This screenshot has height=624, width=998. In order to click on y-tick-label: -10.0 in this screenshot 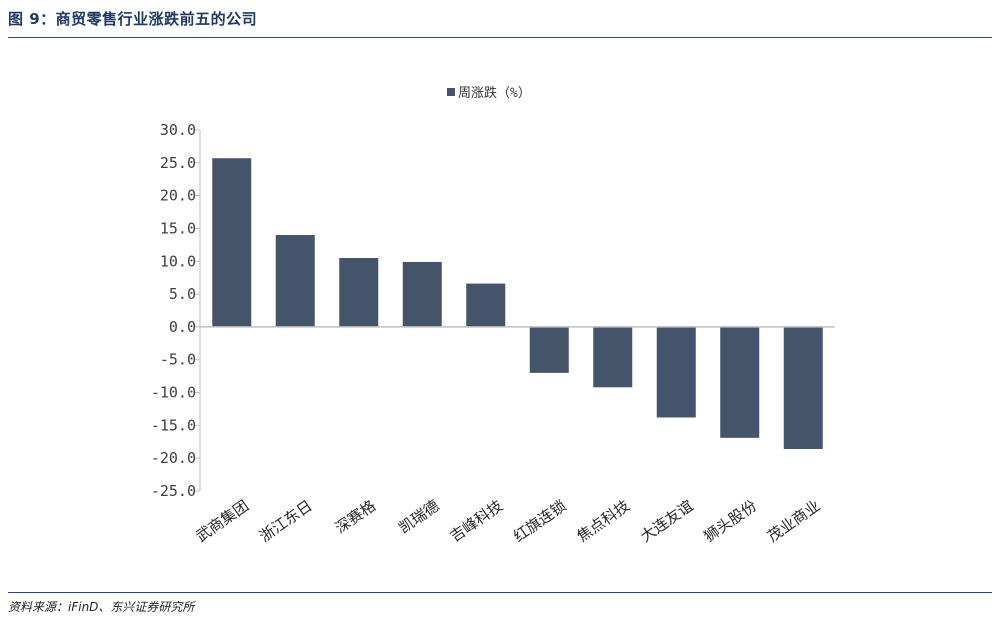, I will do `click(173, 393)`.